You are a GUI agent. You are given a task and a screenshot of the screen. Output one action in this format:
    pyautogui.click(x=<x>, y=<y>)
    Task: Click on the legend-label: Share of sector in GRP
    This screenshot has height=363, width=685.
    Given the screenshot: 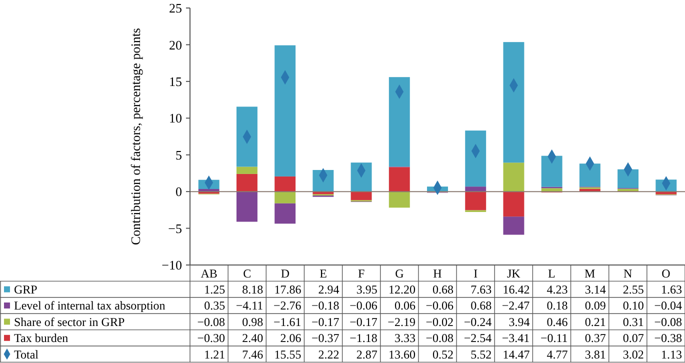 What is the action you would take?
    pyautogui.click(x=69, y=321)
    